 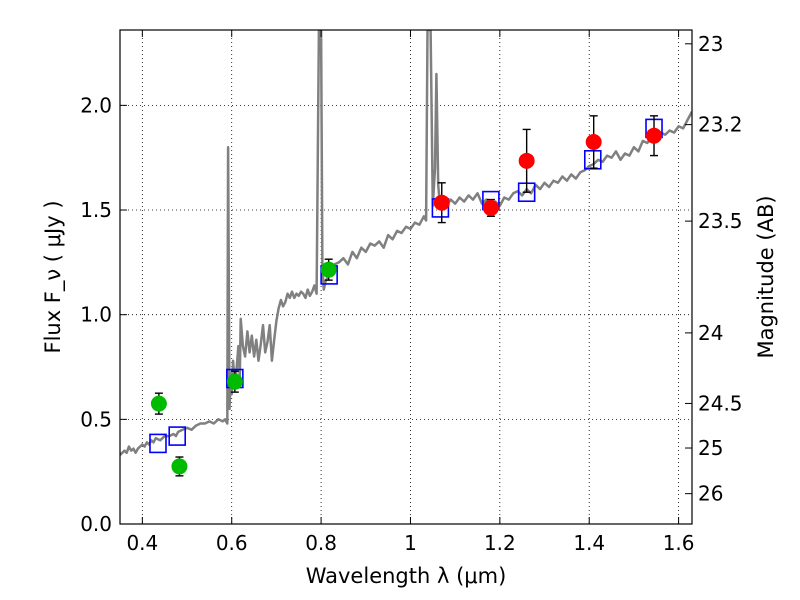 I want to click on x-tick-label: 1.2, so click(x=500, y=543).